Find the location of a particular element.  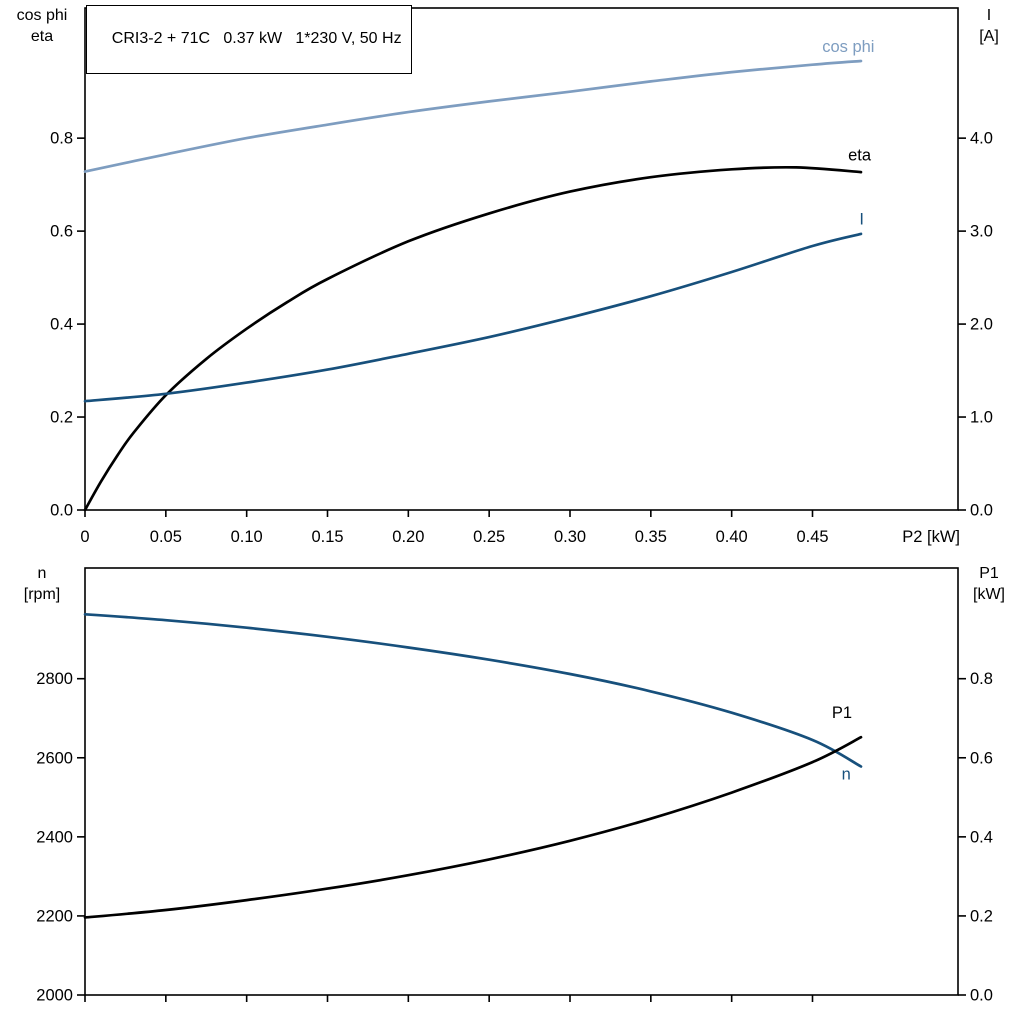

x-tick-label: 0.40 is located at coordinates (732, 537).